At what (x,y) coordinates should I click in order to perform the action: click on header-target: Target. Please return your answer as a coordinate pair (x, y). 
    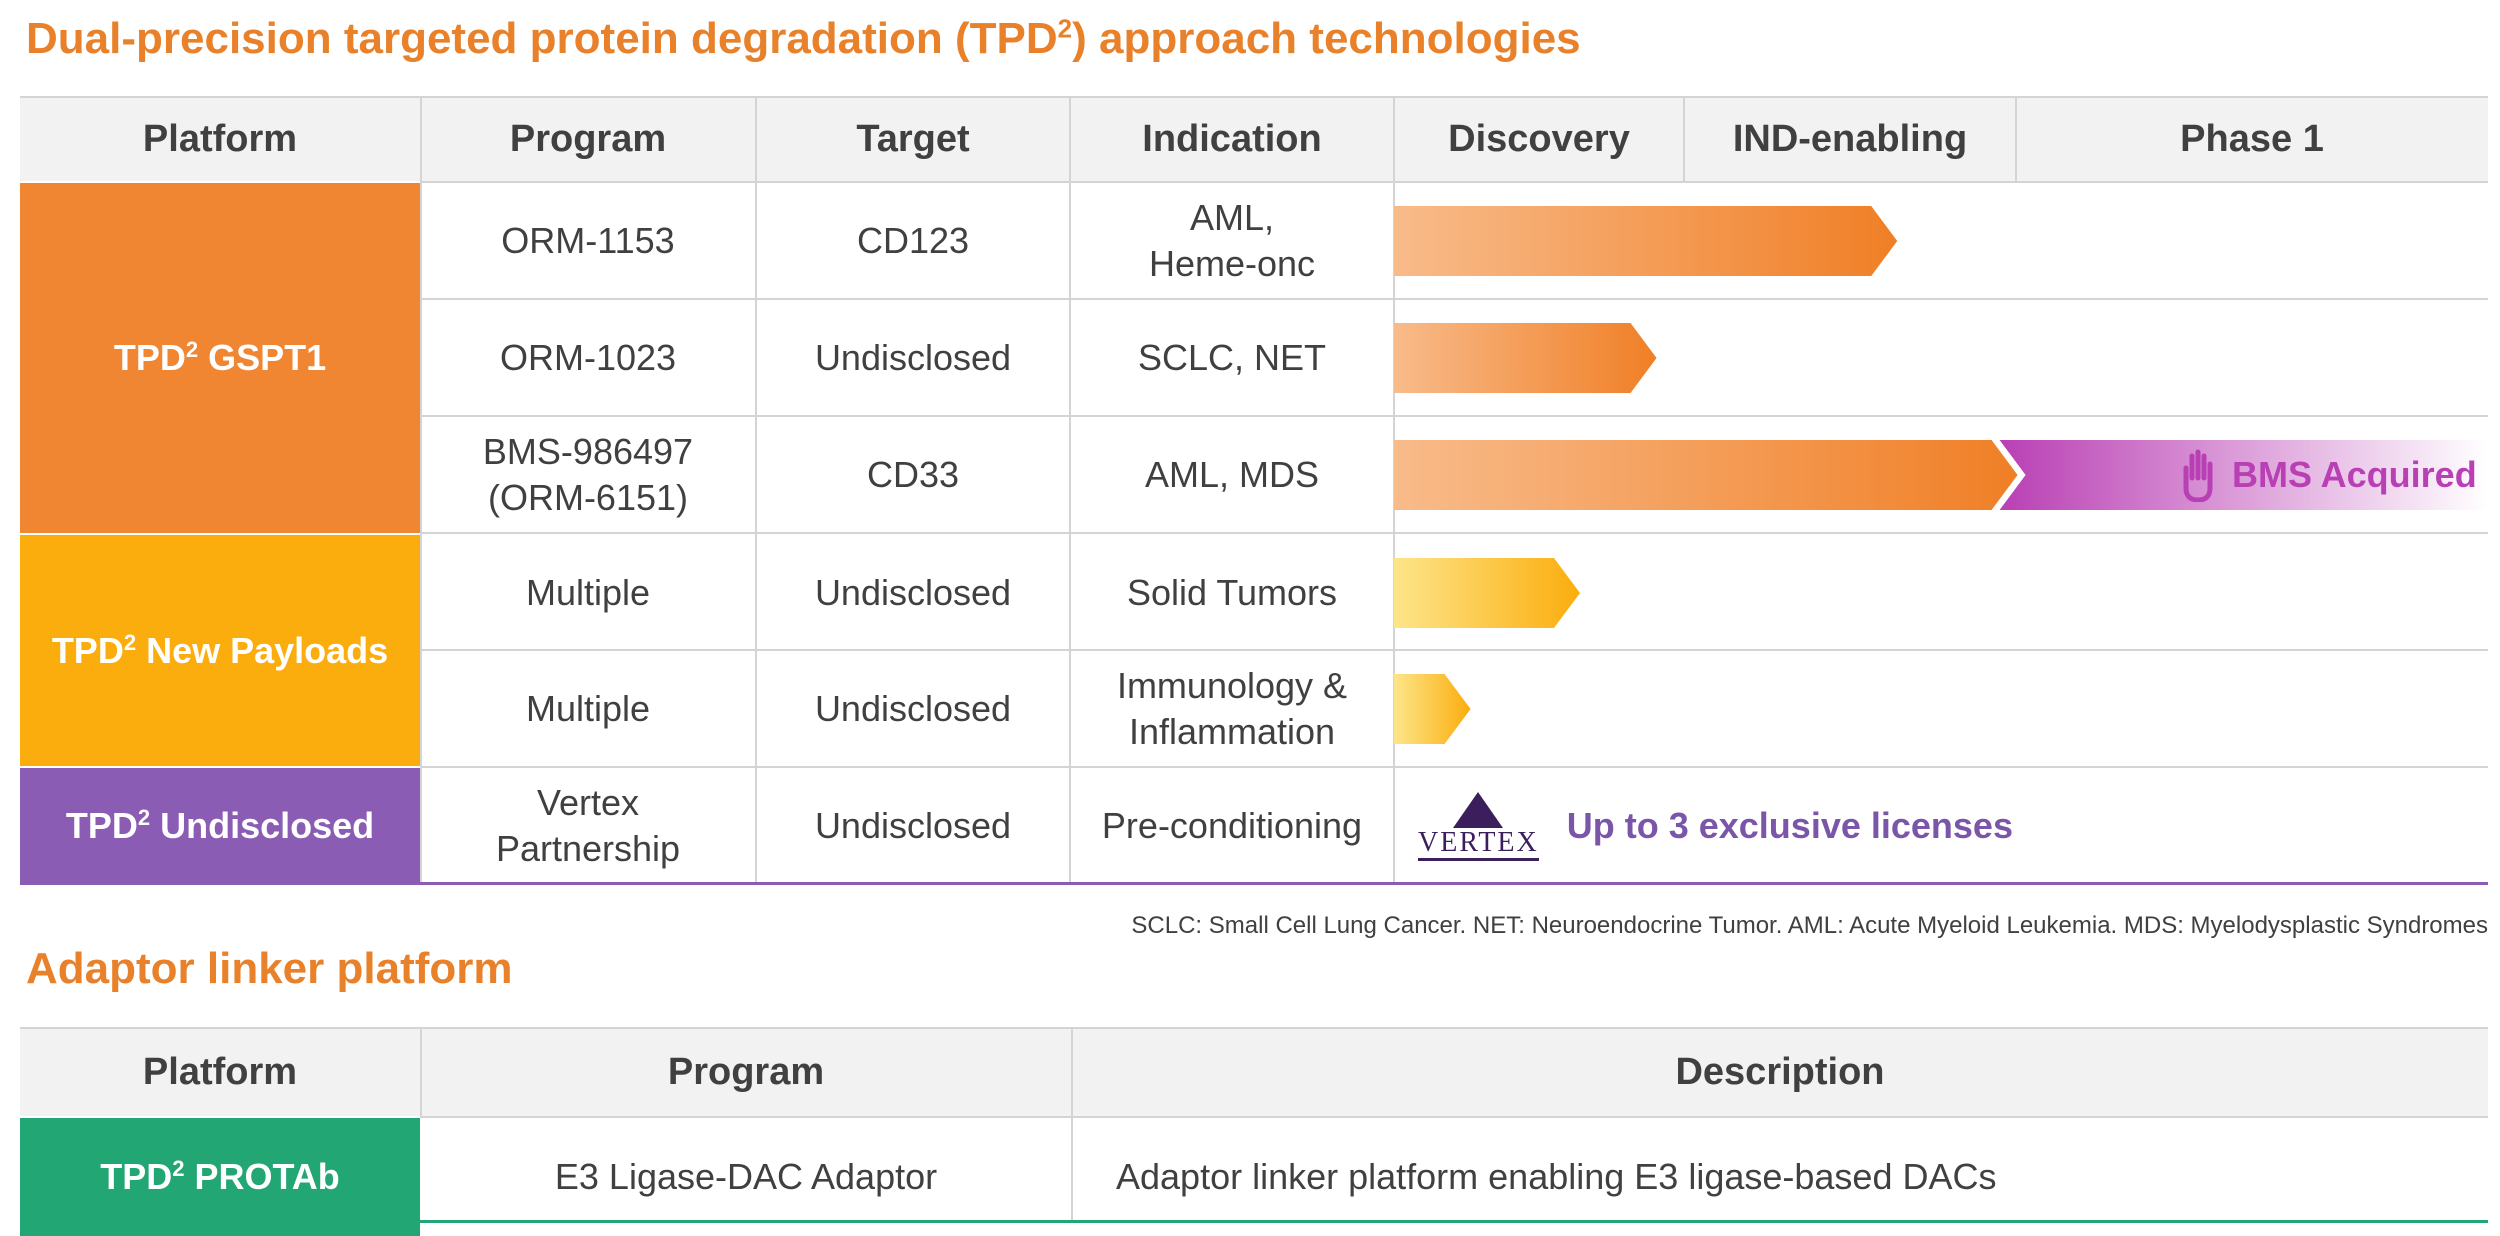
    Looking at the image, I should click on (913, 139).